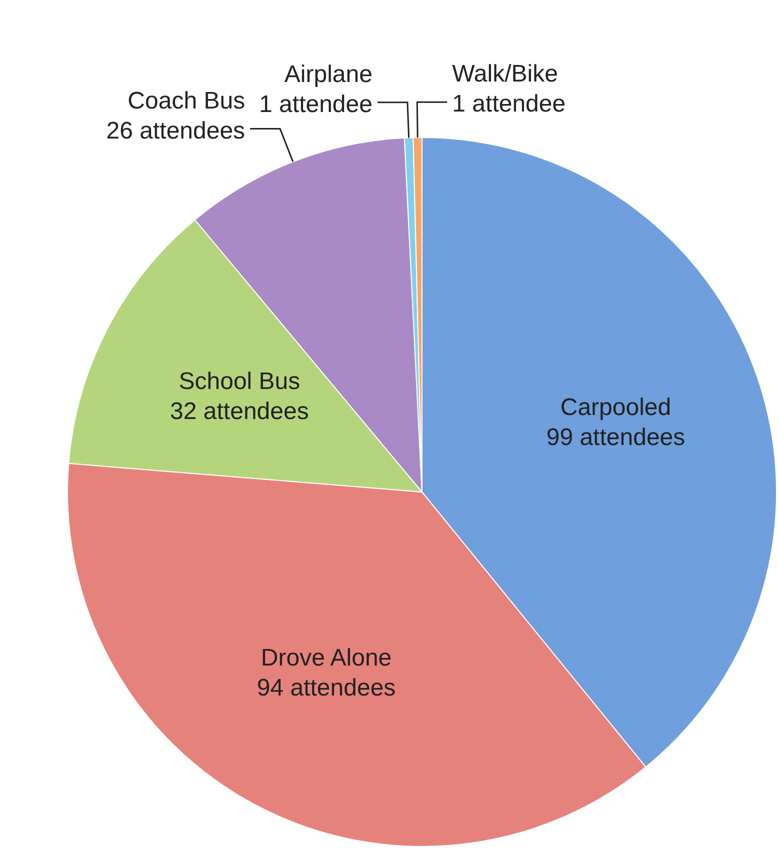  I want to click on slice-label: Drove Alone, so click(326, 658).